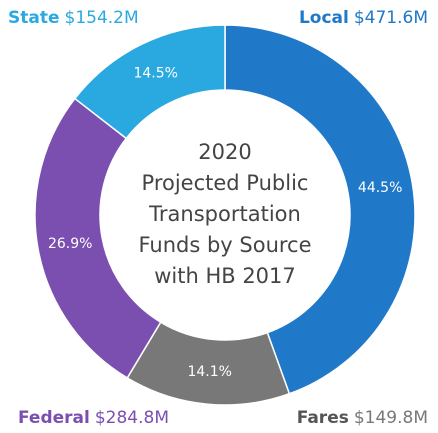 The image size is (438, 433). I want to click on category-label: State $154.2M, so click(73, 18).